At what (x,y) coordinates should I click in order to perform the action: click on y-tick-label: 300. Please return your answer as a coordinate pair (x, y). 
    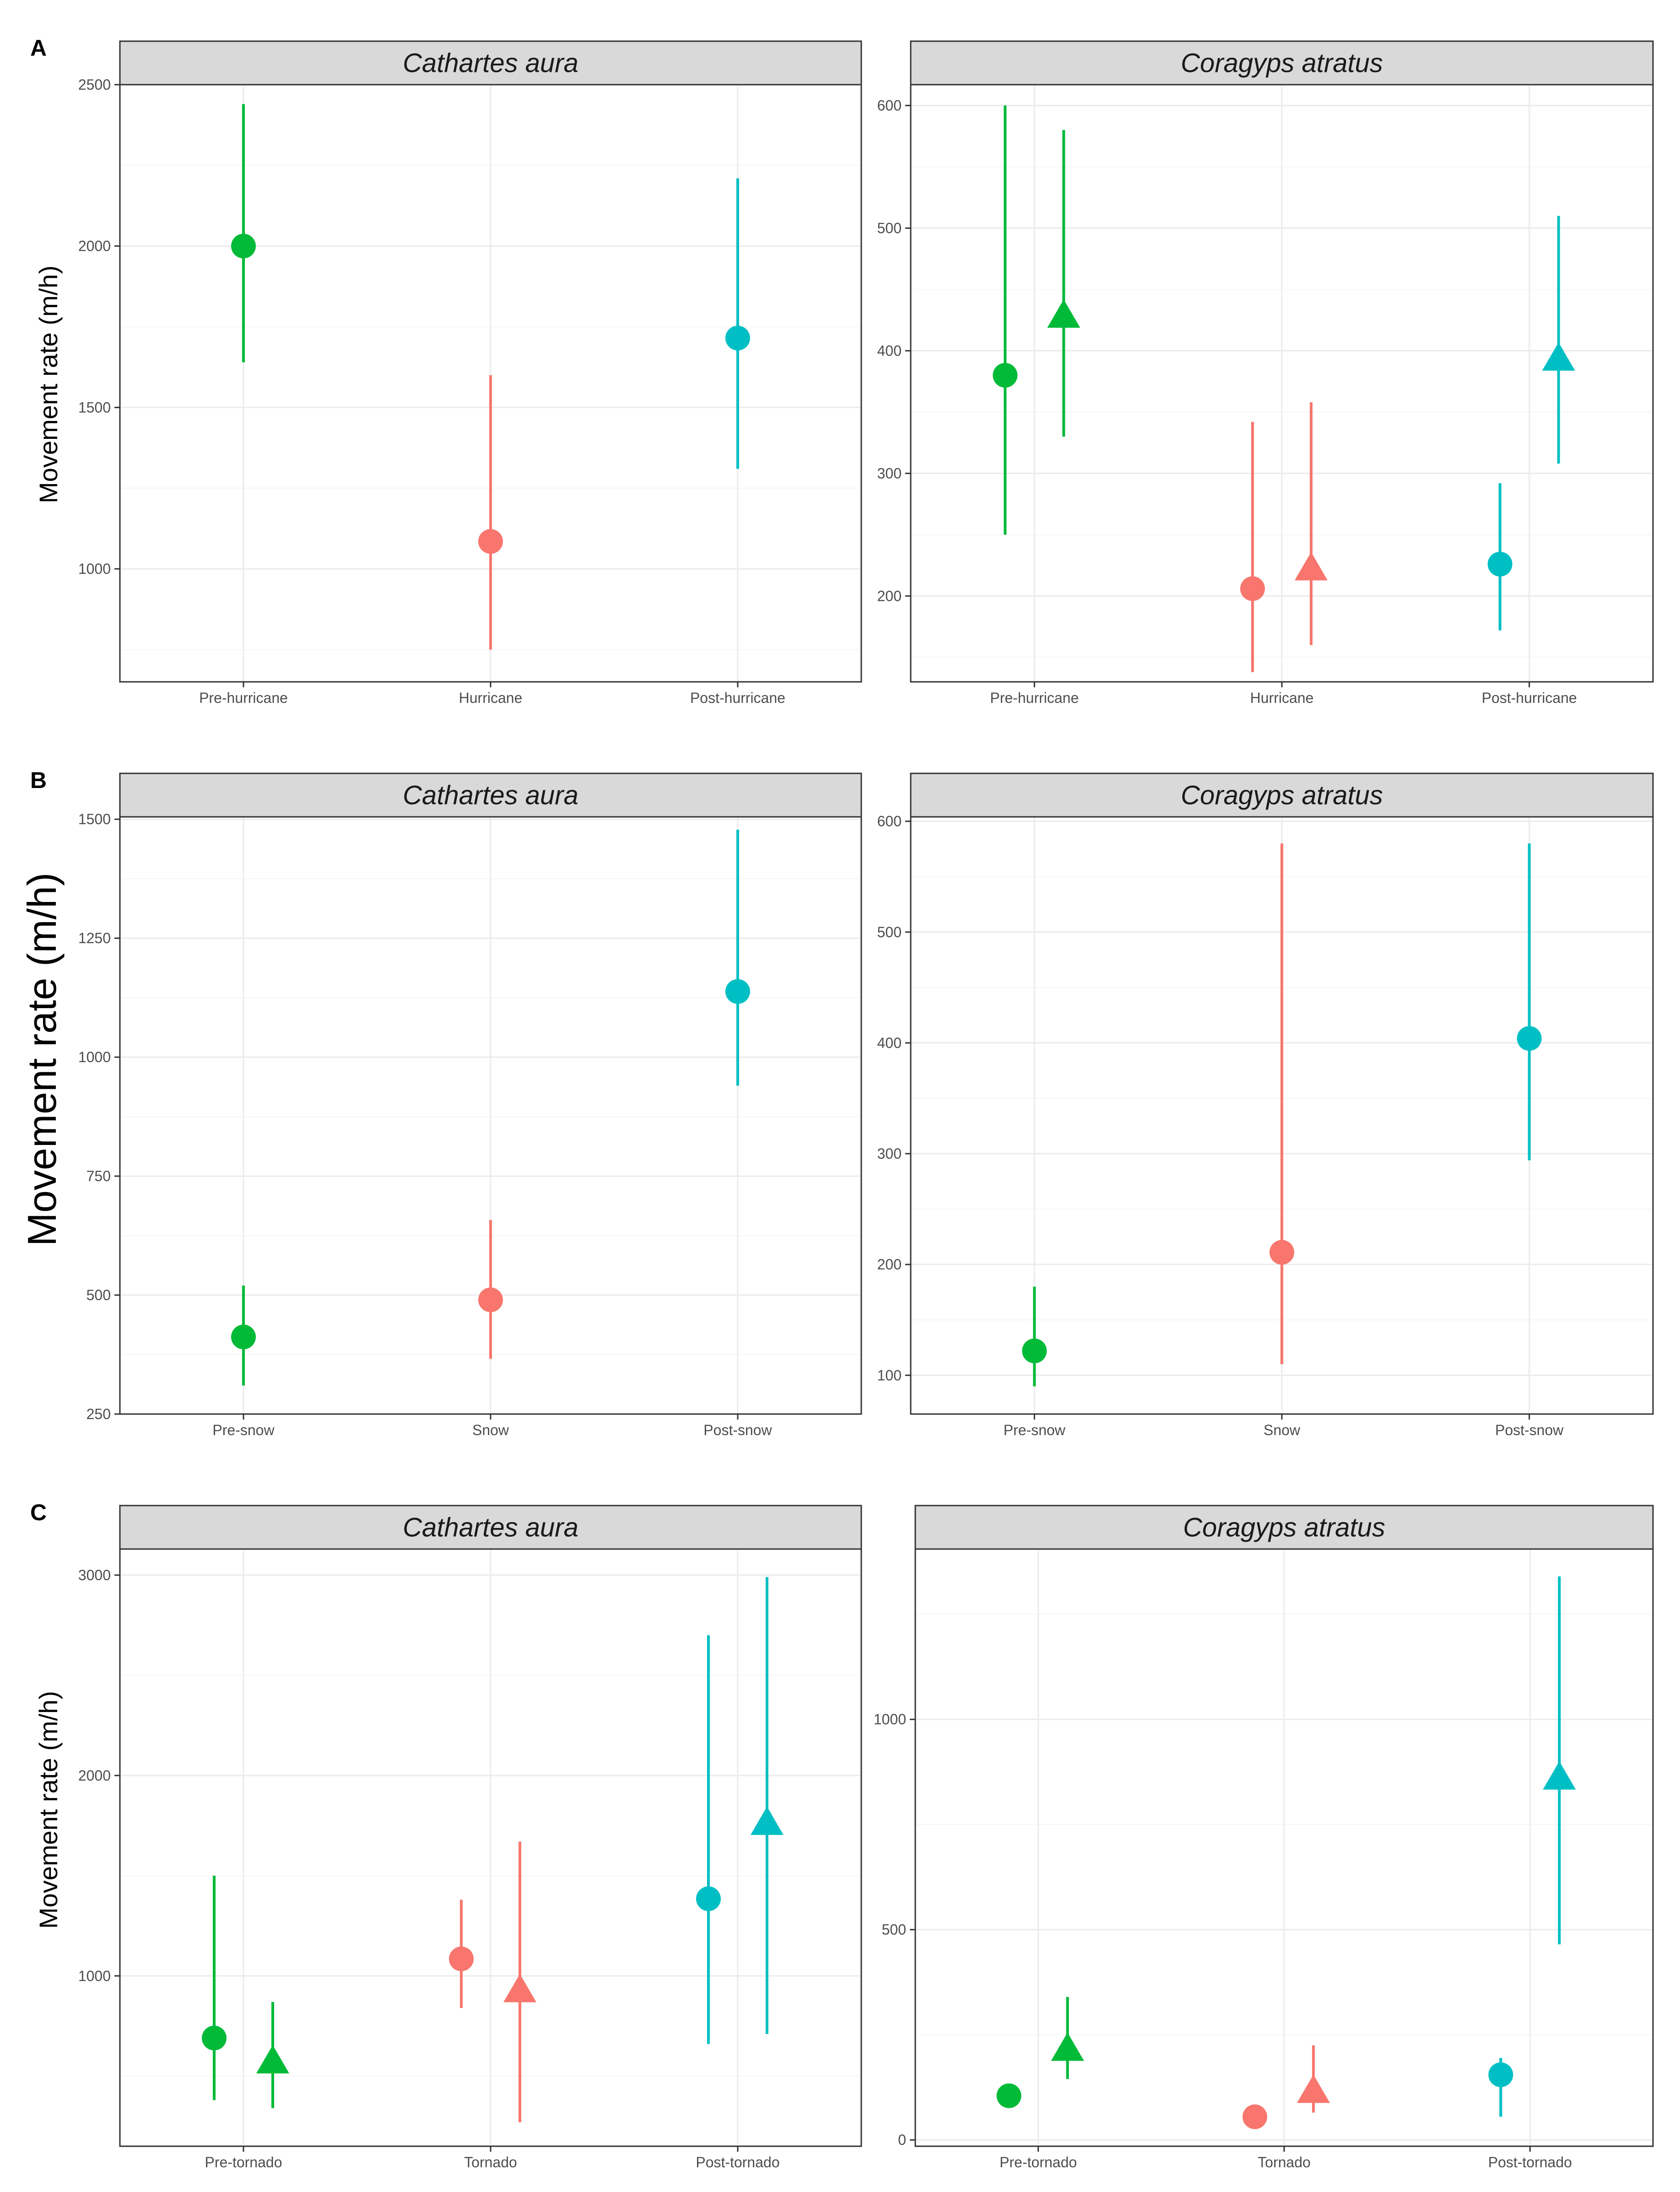
    Looking at the image, I should click on (889, 1153).